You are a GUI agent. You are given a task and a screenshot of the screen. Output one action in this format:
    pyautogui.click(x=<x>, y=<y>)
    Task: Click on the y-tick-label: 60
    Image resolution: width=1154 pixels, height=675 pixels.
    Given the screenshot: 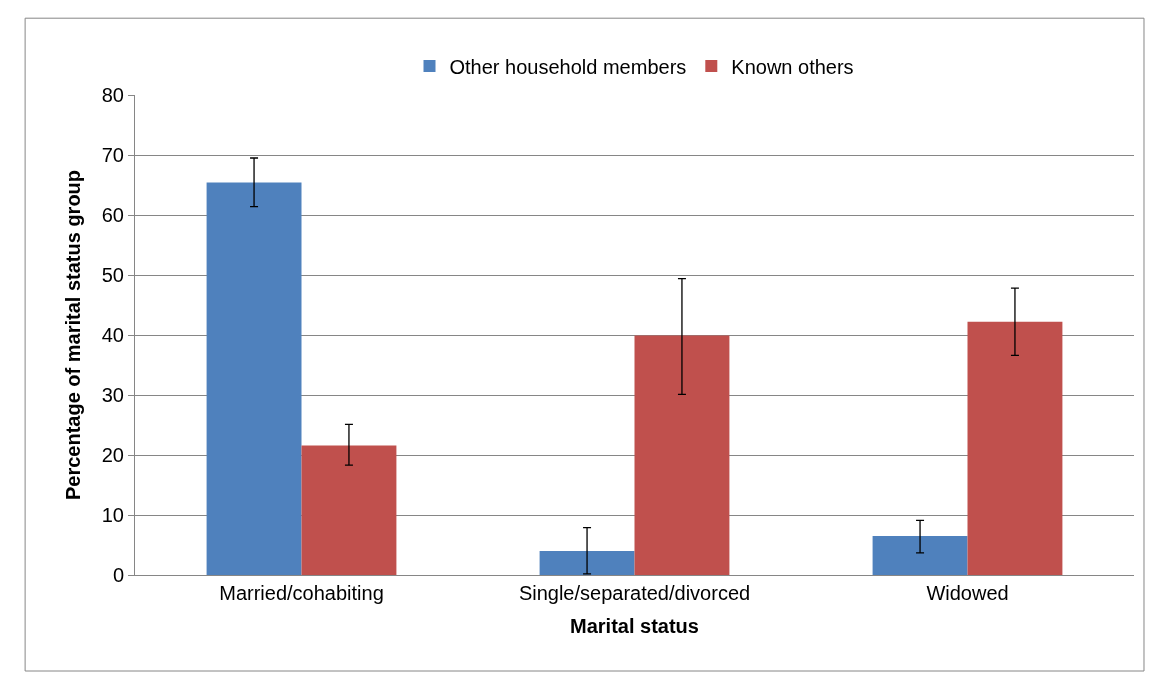 What is the action you would take?
    pyautogui.click(x=112, y=215)
    